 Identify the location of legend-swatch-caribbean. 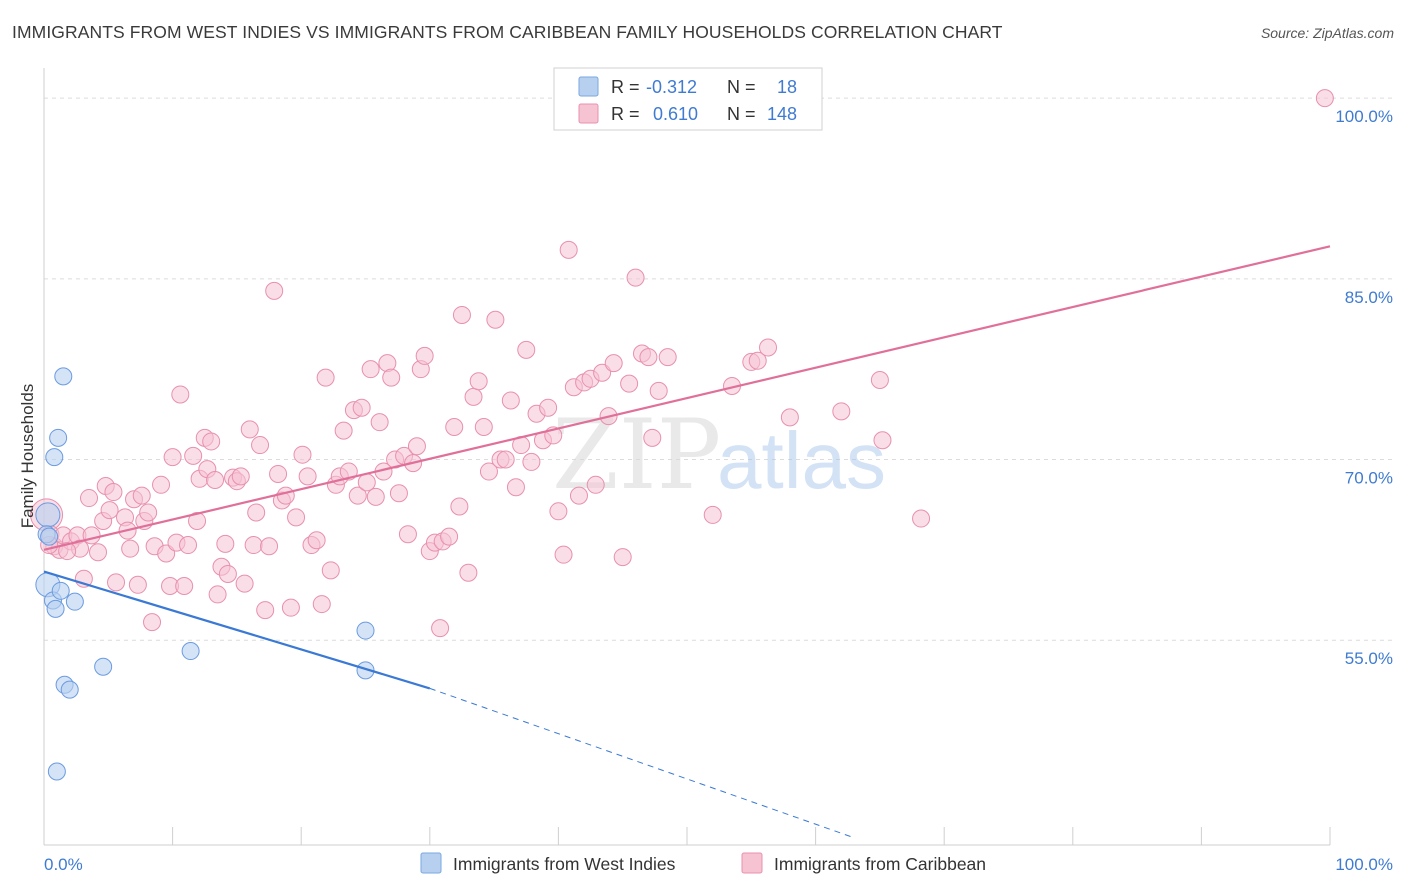
(588, 113).